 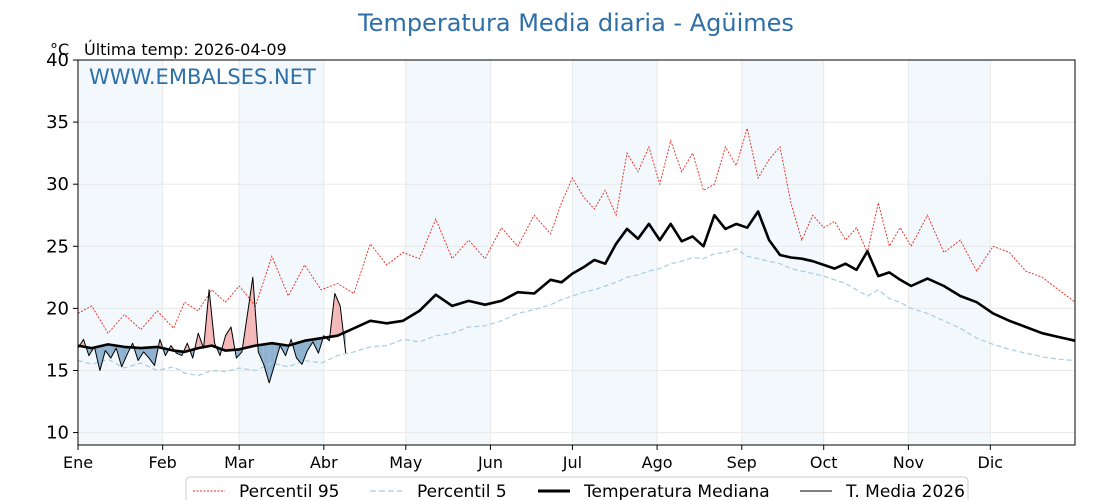 What do you see at coordinates (824, 462) in the screenshot?
I see `x-tick-label: Oct` at bounding box center [824, 462].